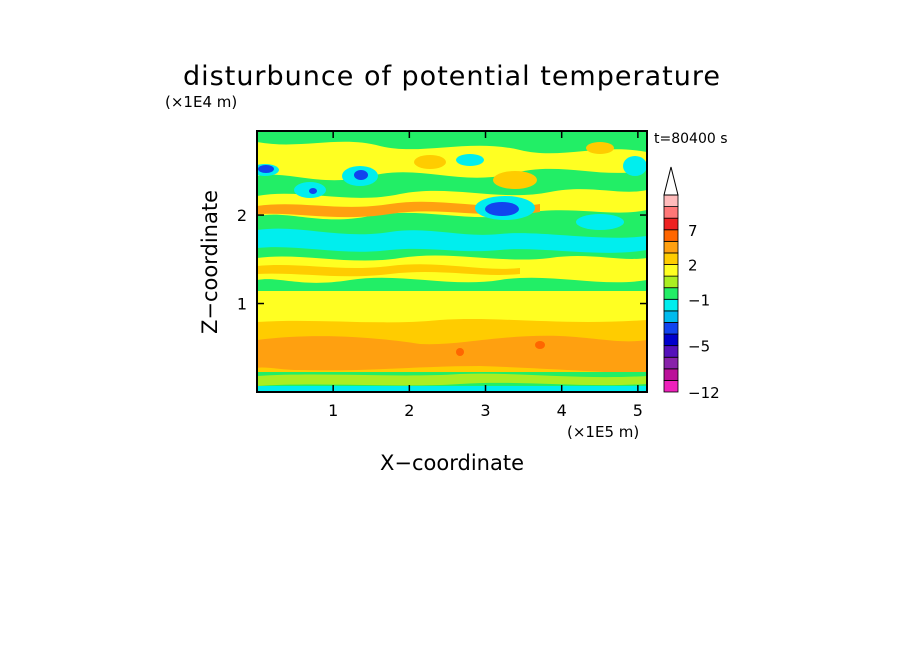 The height and width of the screenshot is (654, 904). I want to click on x-tick-label-2: 3, so click(485, 410).